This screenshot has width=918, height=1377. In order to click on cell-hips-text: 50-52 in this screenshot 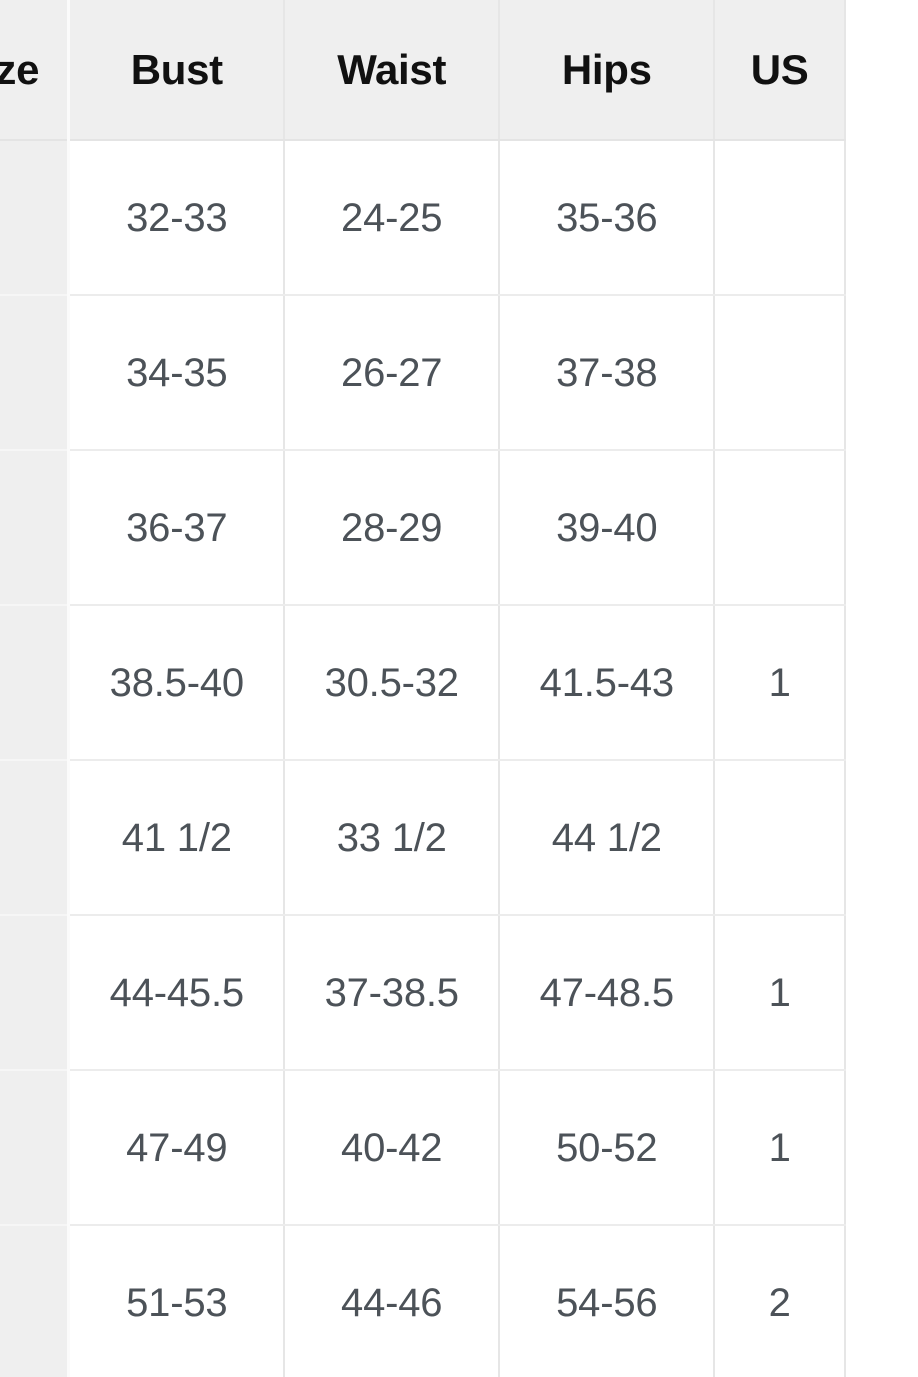, I will do `click(607, 1147)`.